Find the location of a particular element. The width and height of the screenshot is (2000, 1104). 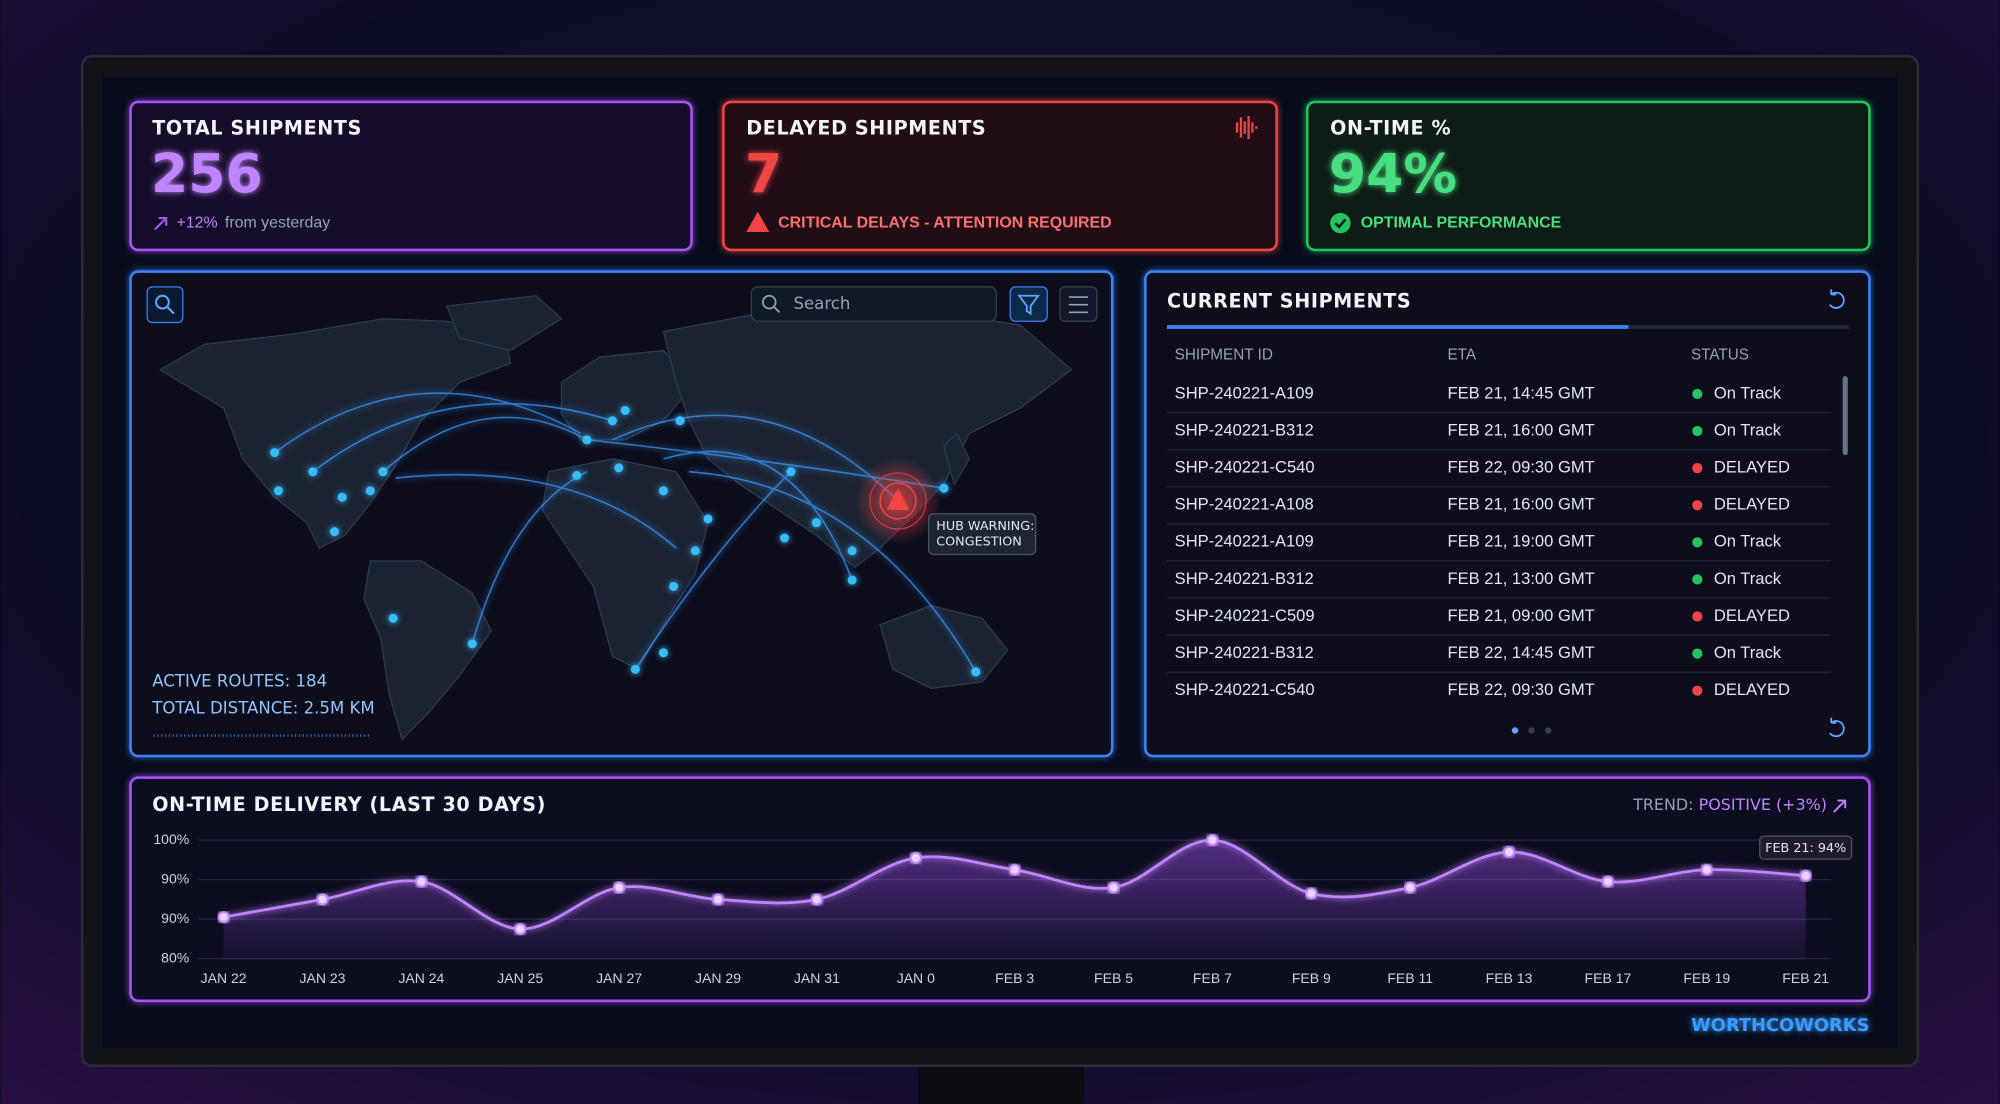

filter-icon is located at coordinates (1029, 305).